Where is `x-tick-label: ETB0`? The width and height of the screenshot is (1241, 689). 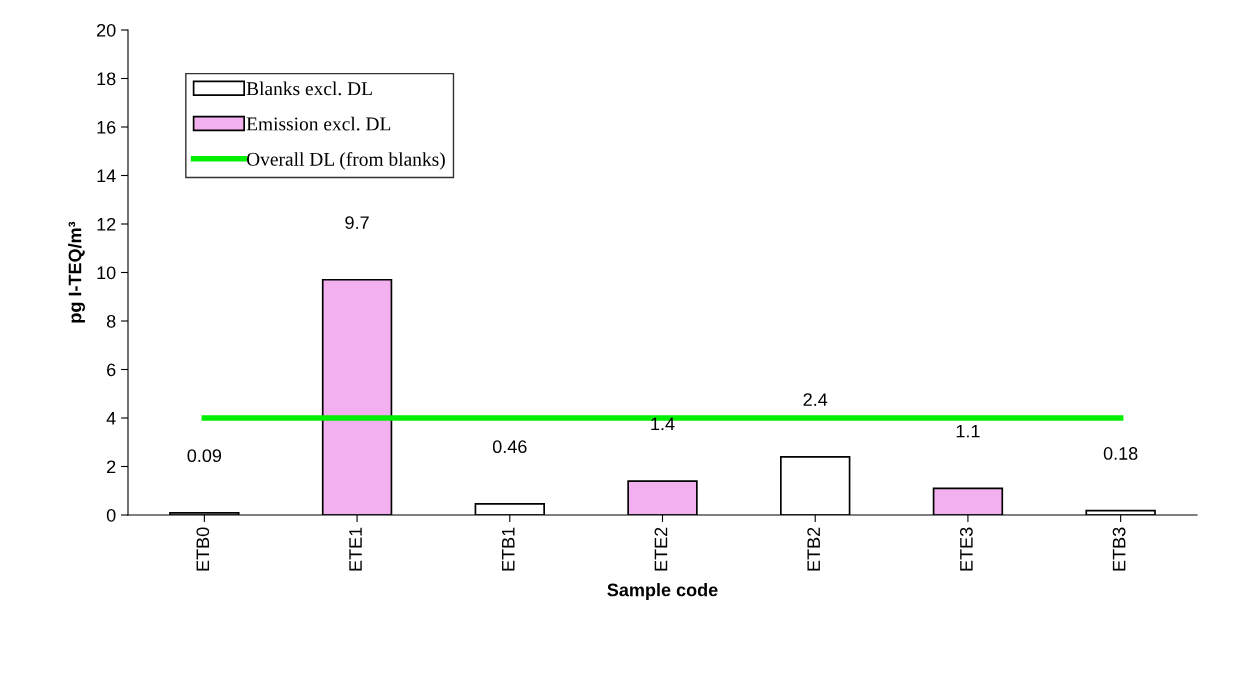 x-tick-label: ETB0 is located at coordinates (203, 549).